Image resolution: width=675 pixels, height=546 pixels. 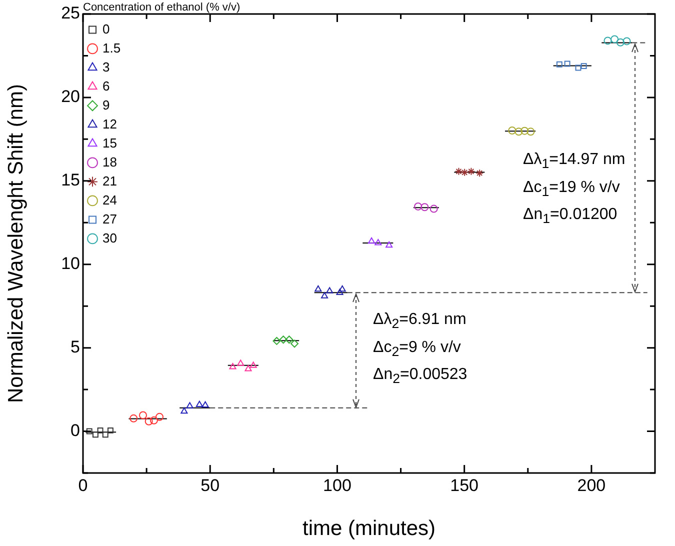 What do you see at coordinates (161, 8) in the screenshot?
I see `legend-title: Concentration of ethanol (% v/v)` at bounding box center [161, 8].